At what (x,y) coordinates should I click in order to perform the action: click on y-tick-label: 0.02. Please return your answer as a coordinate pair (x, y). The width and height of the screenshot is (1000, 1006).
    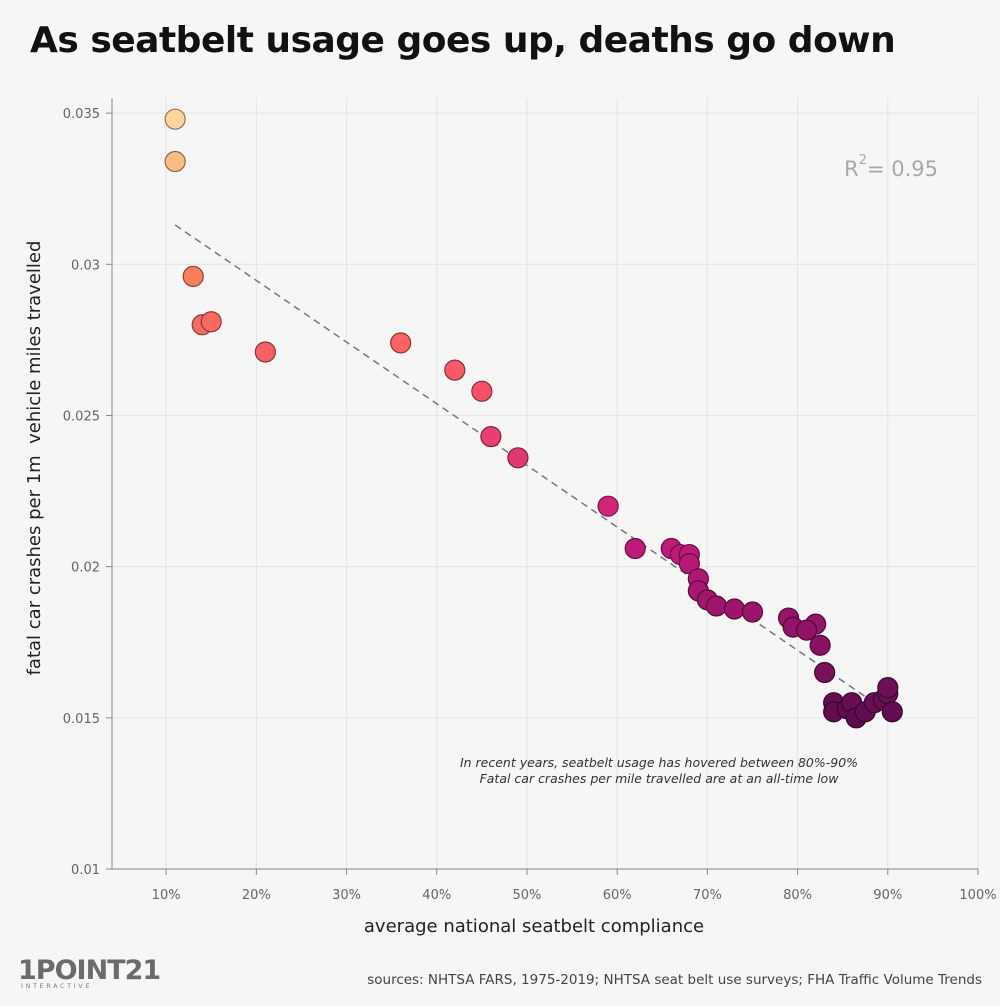
    Looking at the image, I should click on (85, 568).